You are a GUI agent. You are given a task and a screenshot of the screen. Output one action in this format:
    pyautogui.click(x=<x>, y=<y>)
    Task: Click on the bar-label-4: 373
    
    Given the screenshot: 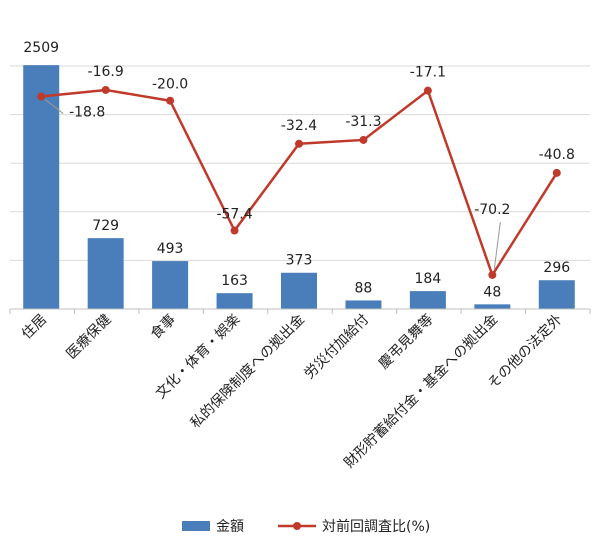 What is the action you would take?
    pyautogui.click(x=299, y=261)
    